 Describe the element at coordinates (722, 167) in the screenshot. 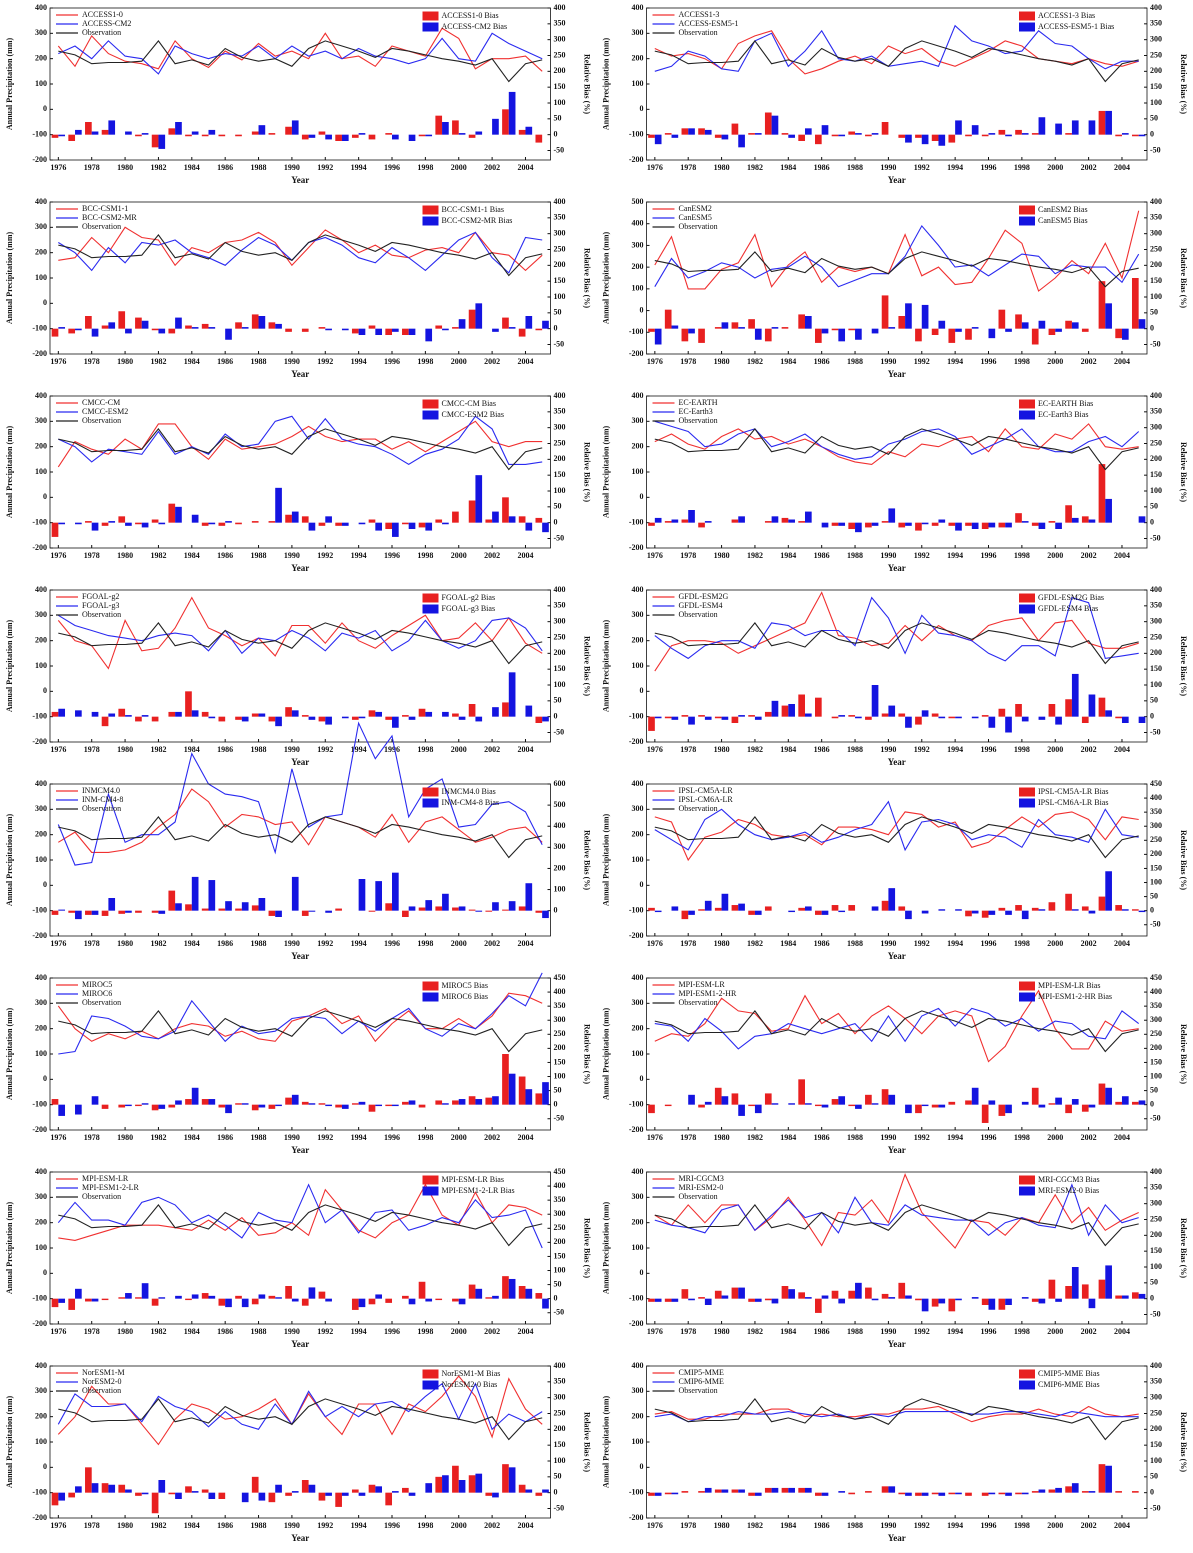

I see `x-tick-label: 1980` at that location.